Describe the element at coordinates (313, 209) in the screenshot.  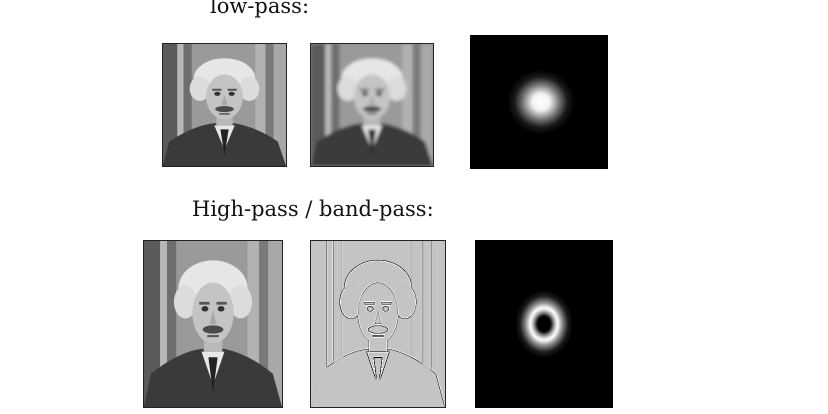
I see `high-pass-band-pass-label: High-pass / band-pass:` at that location.